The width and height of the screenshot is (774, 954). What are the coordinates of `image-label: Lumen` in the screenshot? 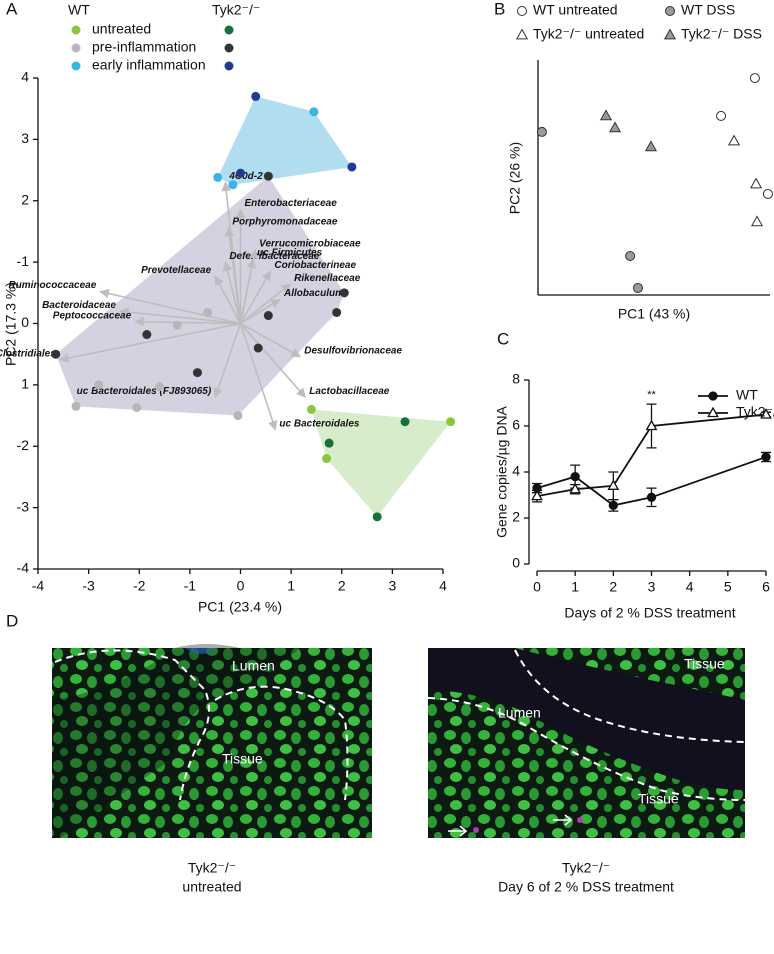 It's located at (253, 666).